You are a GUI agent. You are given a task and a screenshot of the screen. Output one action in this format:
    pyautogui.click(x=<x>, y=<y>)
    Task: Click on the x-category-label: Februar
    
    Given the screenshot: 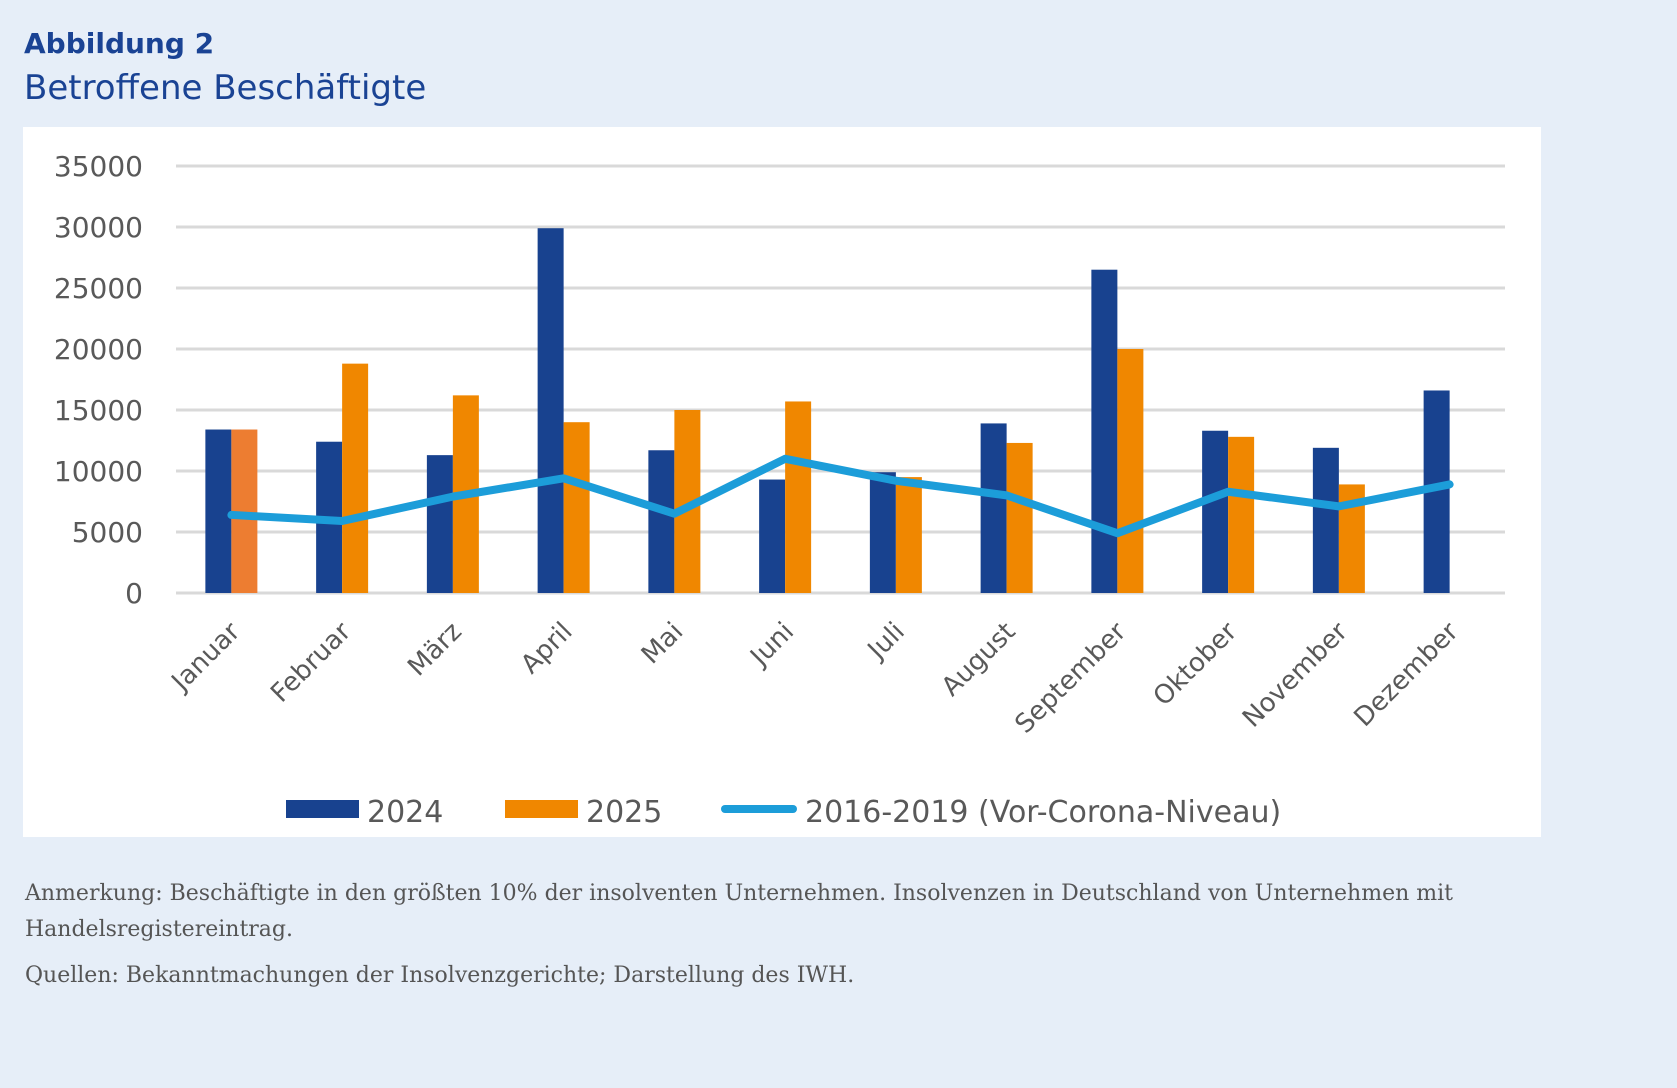 What is the action you would take?
    pyautogui.click(x=311, y=663)
    